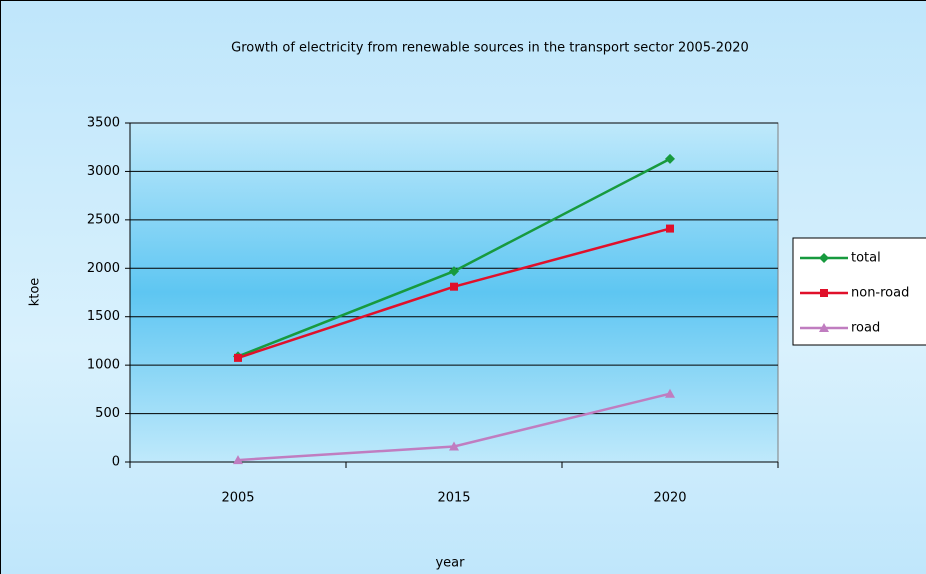 This screenshot has height=574, width=926. Describe the element at coordinates (866, 258) in the screenshot. I see `legend-label: total` at that location.